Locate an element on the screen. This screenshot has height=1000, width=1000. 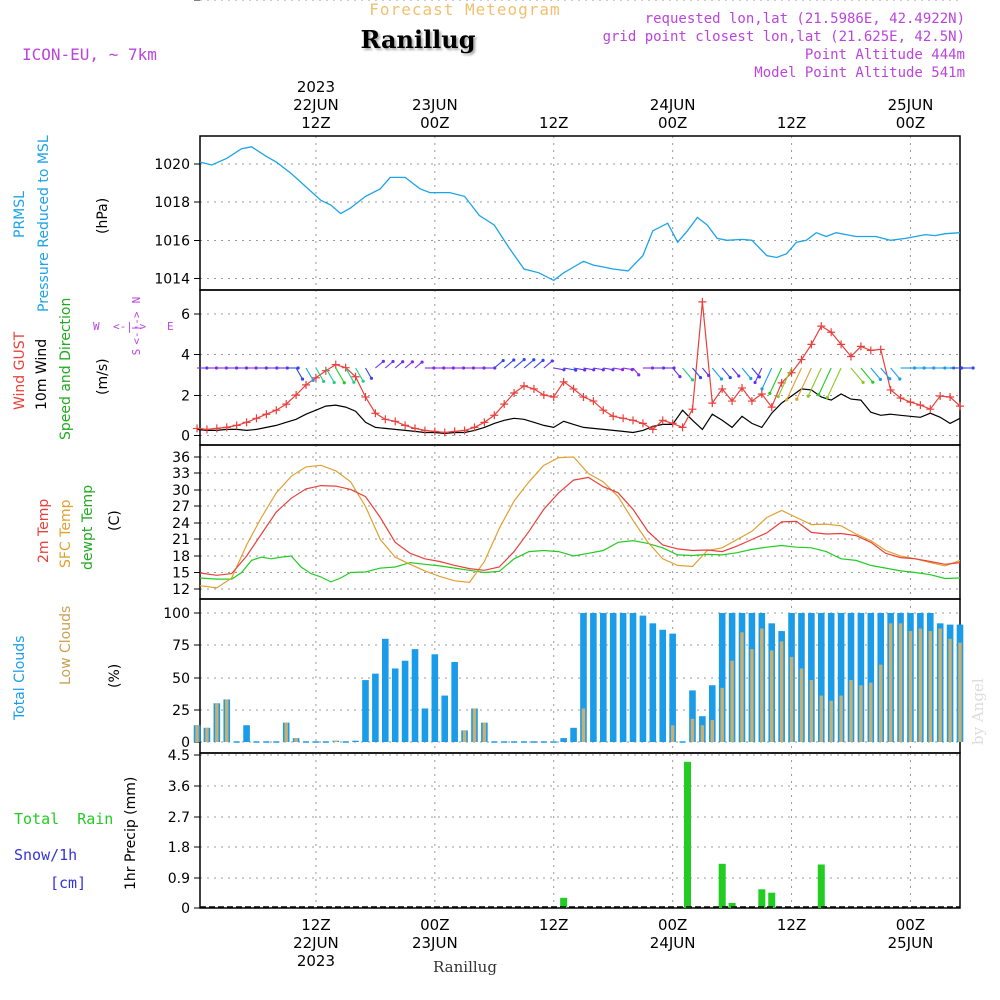
product-title: Forecast Meteogram is located at coordinates (464, 9).